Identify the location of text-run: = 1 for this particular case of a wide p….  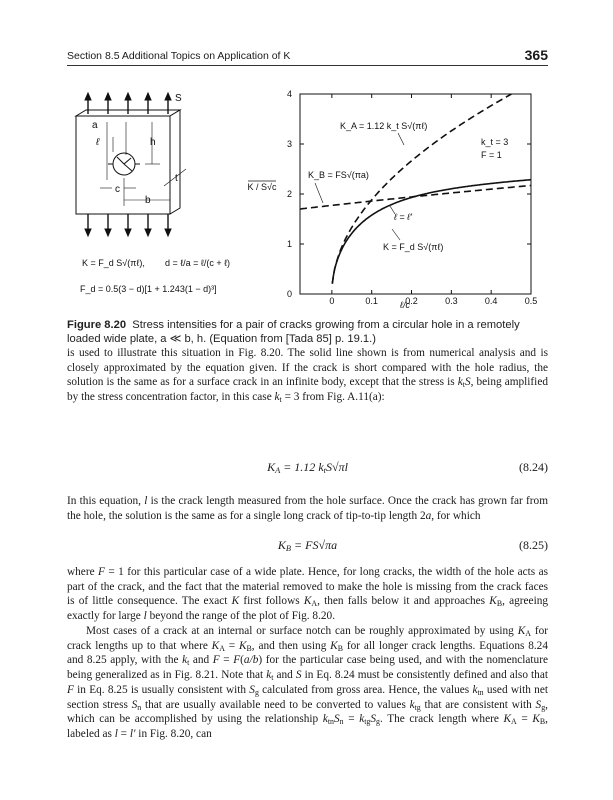
(307, 587).